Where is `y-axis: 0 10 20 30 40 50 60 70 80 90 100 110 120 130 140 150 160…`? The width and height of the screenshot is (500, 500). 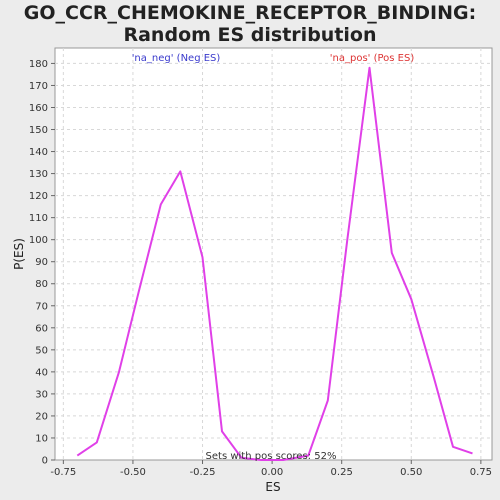
y-axis: 0 10 20 30 40 50 60 70 80 90 100 110 120 130 140 150 160… is located at coordinates (42, 263).